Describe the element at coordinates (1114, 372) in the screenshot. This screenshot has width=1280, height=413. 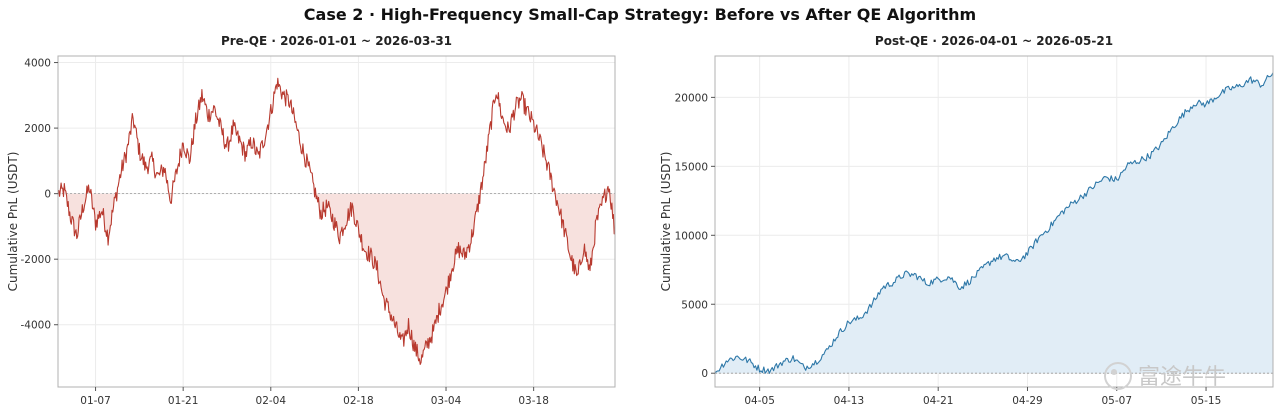
I see `watermark-logo-dot` at that location.